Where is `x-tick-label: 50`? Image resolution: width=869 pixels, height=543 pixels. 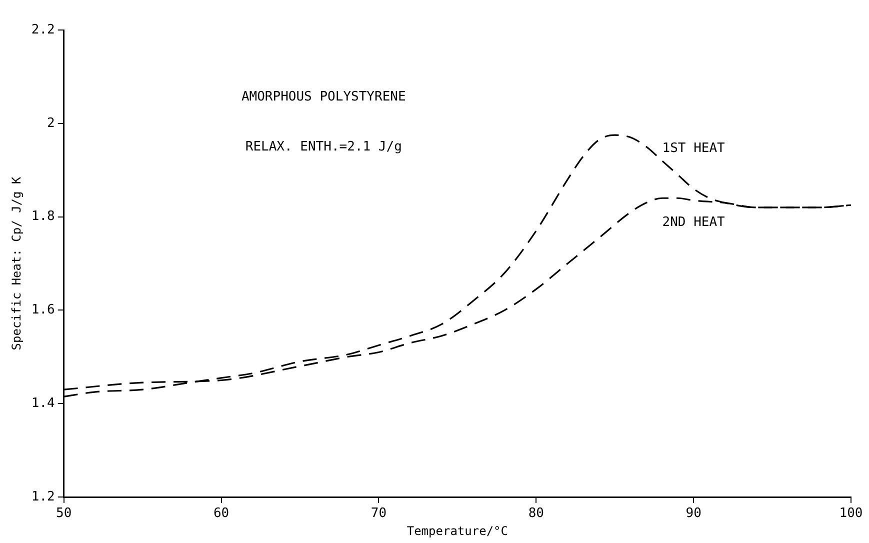 x-tick-label: 50 is located at coordinates (64, 514).